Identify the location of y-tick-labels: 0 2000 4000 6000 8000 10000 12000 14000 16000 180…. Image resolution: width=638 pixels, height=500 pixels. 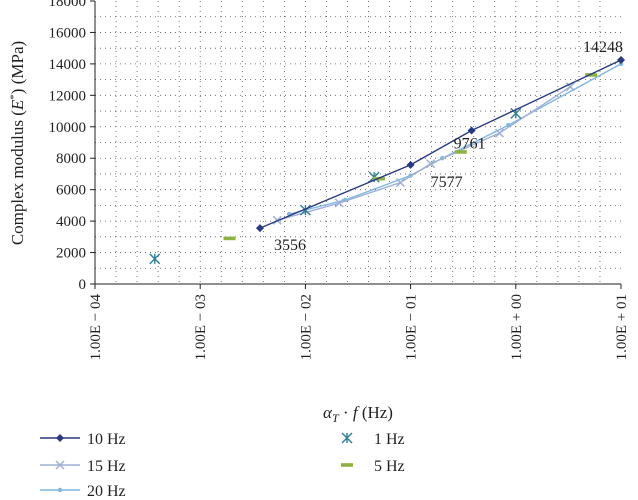
(72, 146).